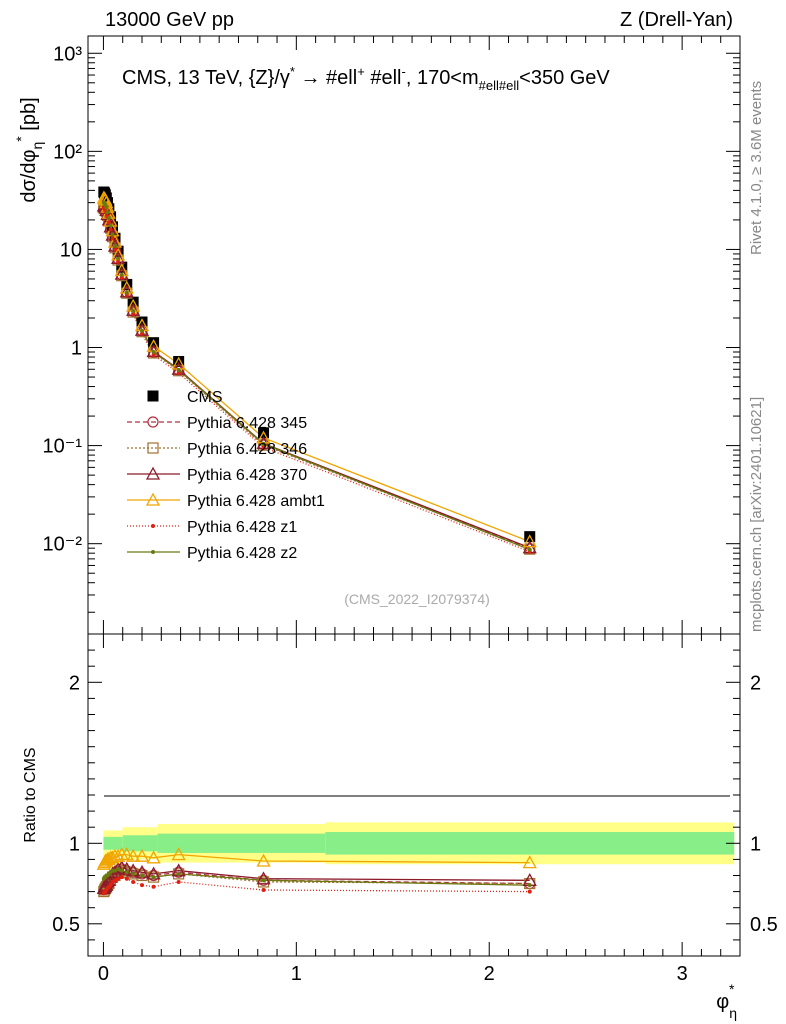 This screenshot has height=1024, width=786. What do you see at coordinates (296, 974) in the screenshot?
I see `x-tick-label: 1` at bounding box center [296, 974].